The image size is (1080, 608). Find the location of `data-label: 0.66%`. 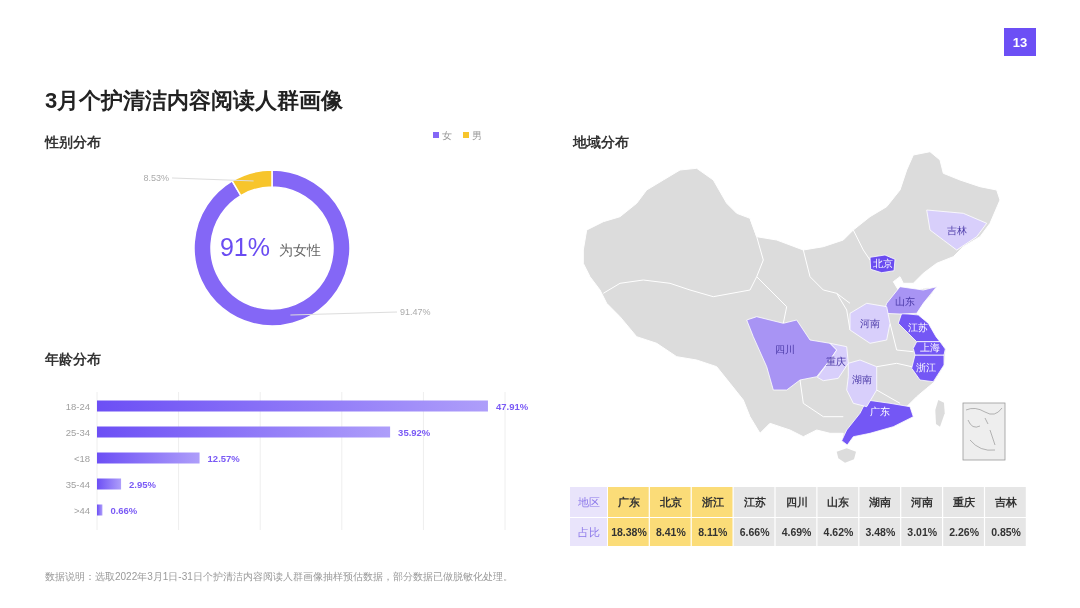

data-label: 0.66% is located at coordinates (124, 510).